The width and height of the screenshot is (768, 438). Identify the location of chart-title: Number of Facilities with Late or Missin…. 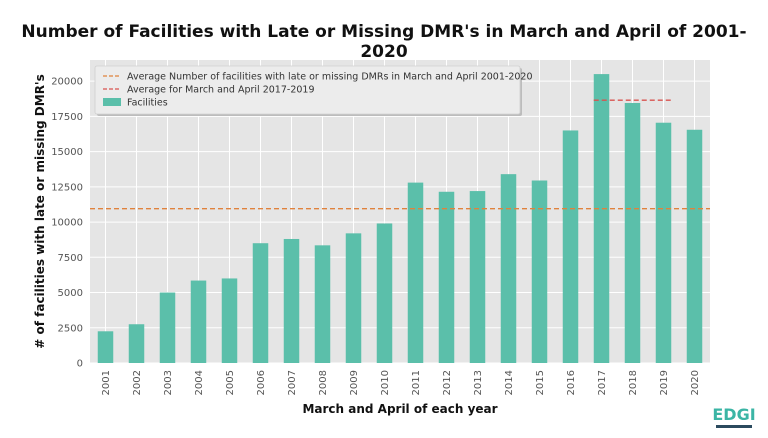
(384, 42).